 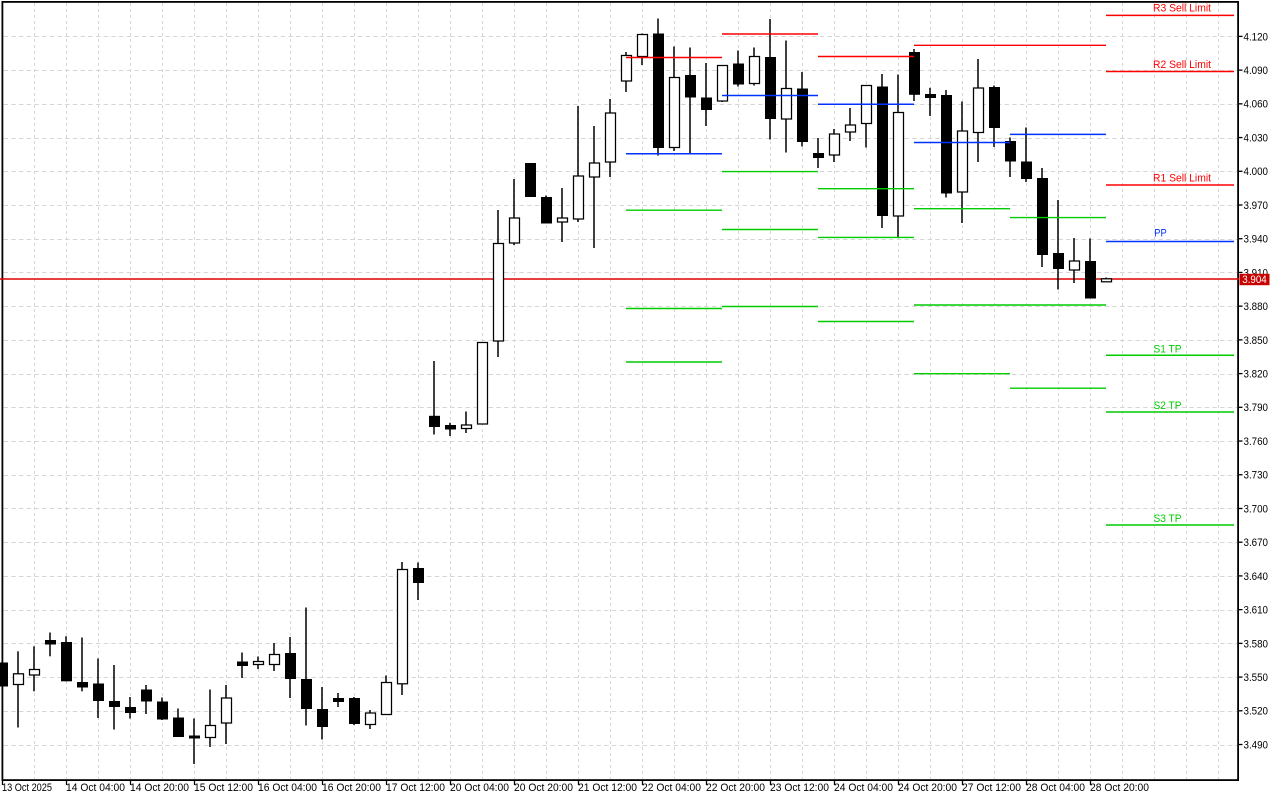 I want to click on svg-text: 3.700, so click(x=1256, y=509).